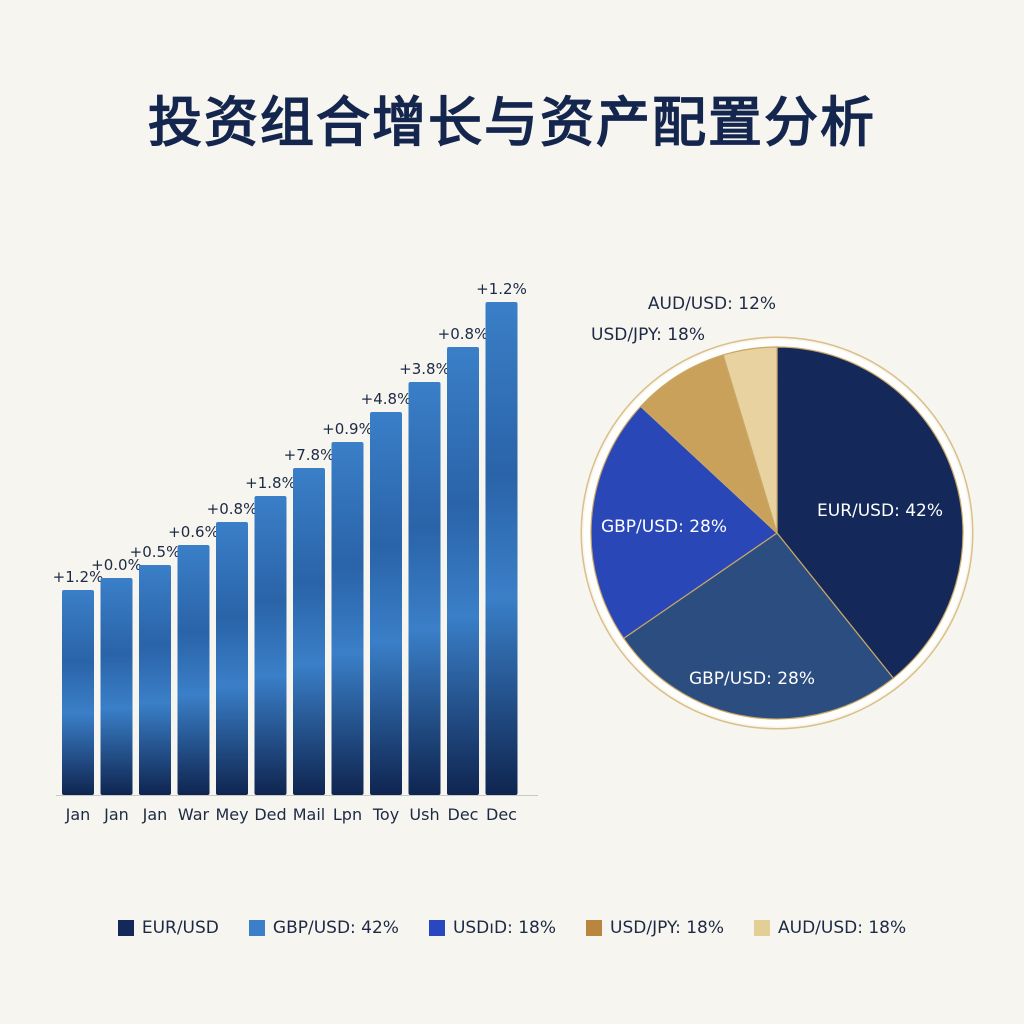 Image resolution: width=1024 pixels, height=1024 pixels. I want to click on legend-label: USDıD: 18%, so click(504, 928).